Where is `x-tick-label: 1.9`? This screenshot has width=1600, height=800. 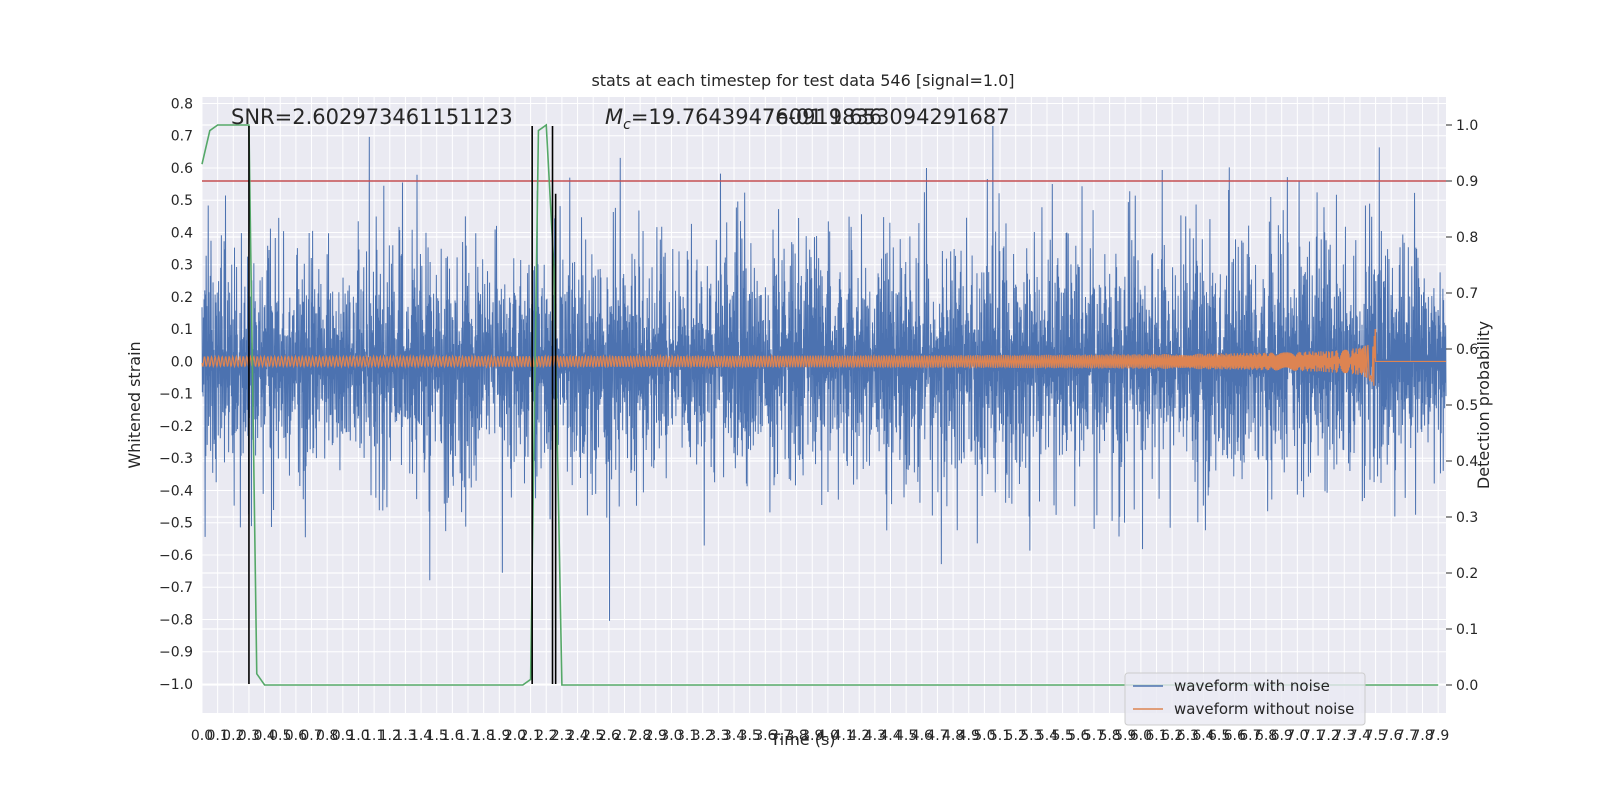
x-tick-label: 1.9 is located at coordinates (499, 736).